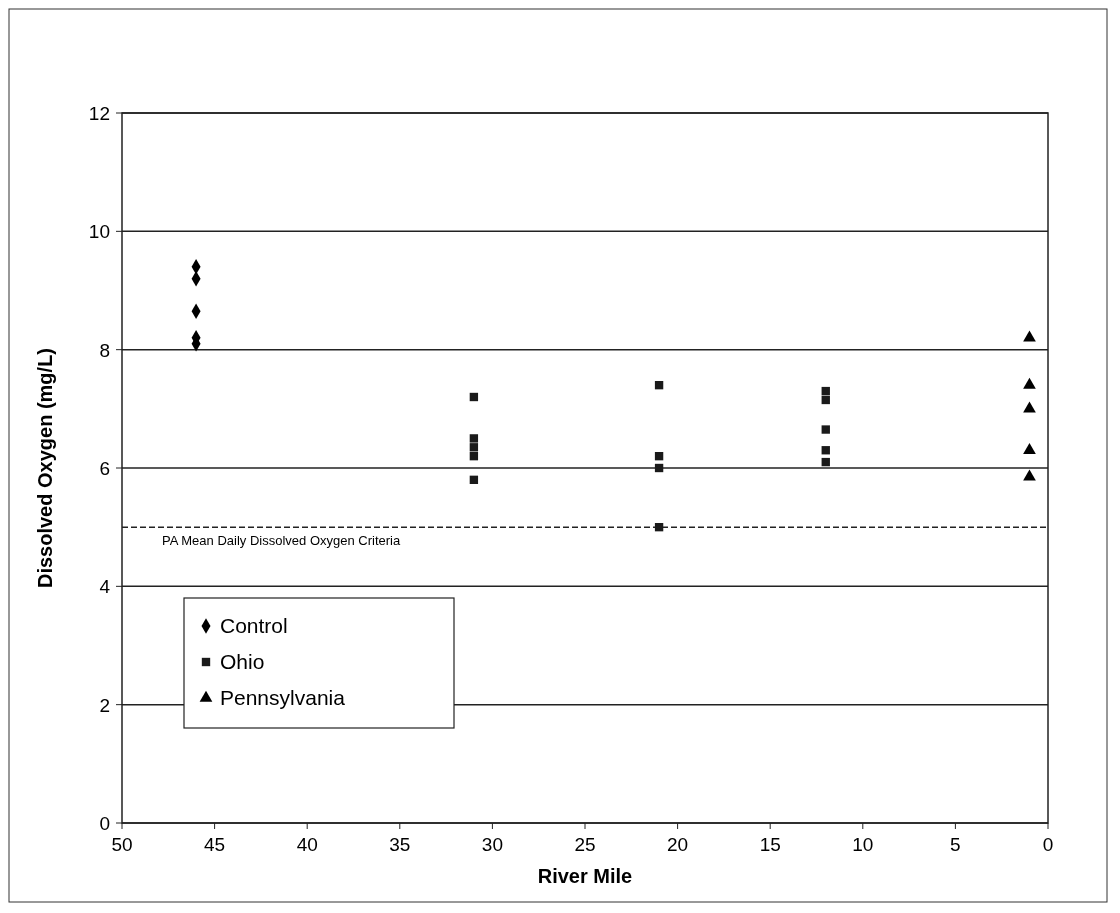  I want to click on y-tick-label: 10, so click(99, 232).